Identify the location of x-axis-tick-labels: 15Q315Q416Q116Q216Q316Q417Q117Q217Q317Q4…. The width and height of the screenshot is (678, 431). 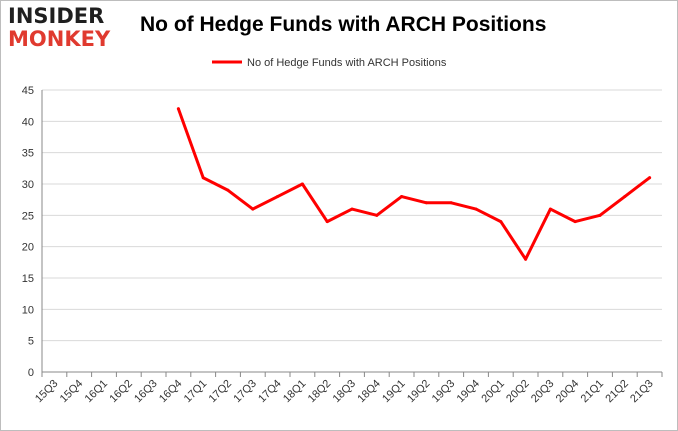
(344, 392).